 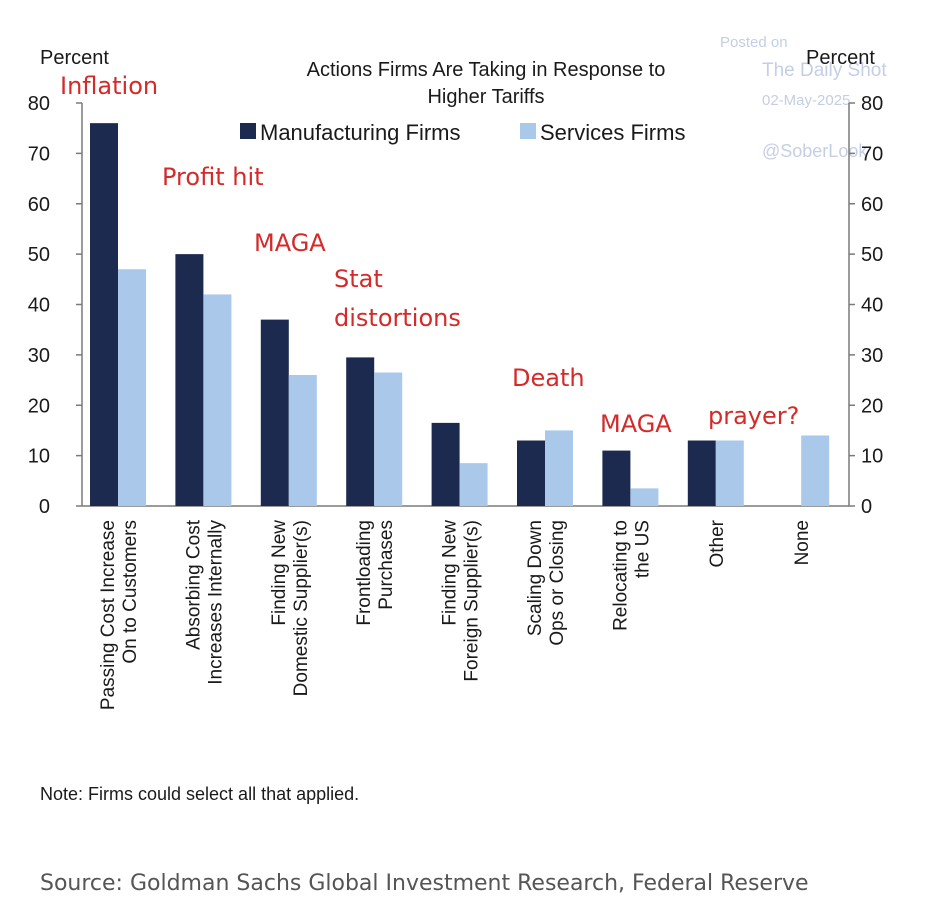 What do you see at coordinates (39, 104) in the screenshot?
I see `left-tick-label: 80` at bounding box center [39, 104].